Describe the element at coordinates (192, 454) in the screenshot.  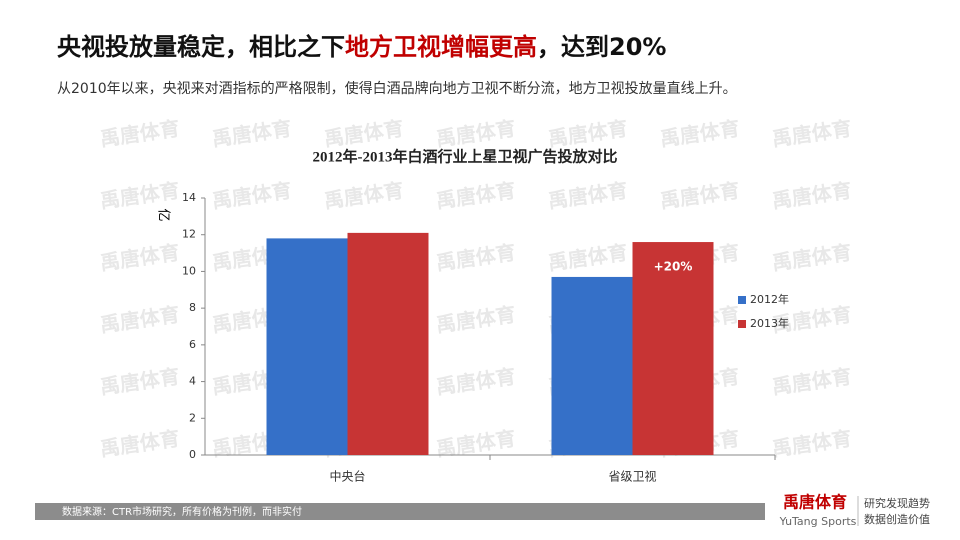
I see `y-tick-label: 0` at that location.